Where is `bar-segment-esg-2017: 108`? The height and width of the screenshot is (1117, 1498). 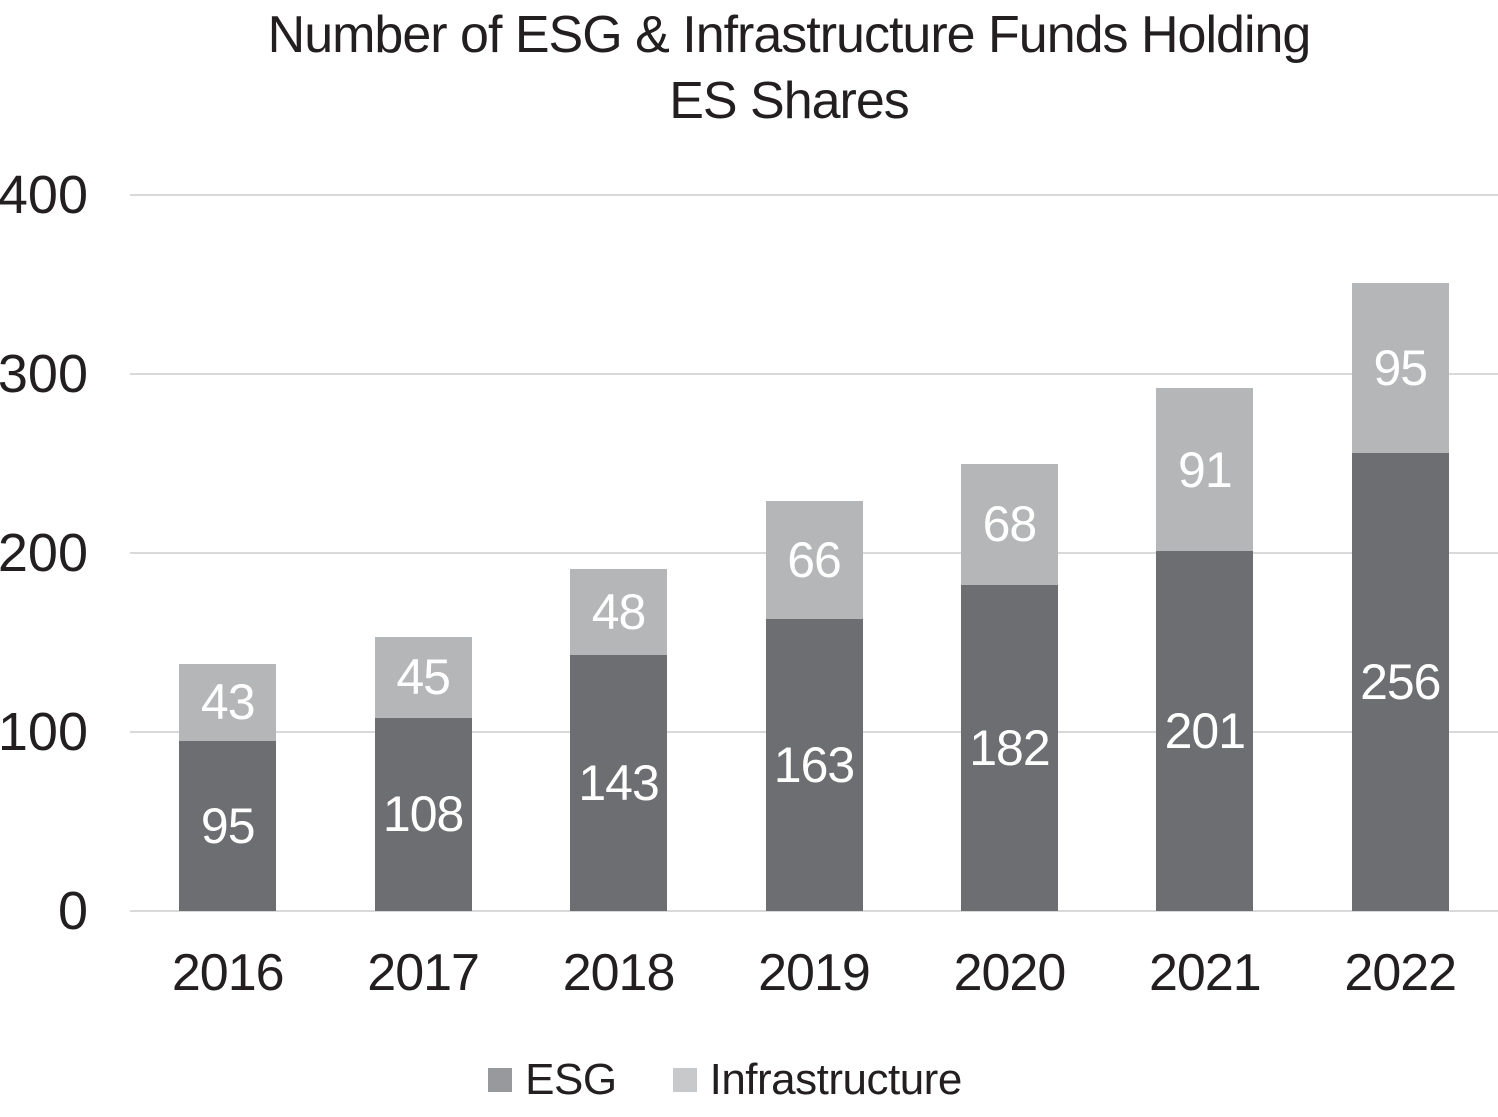
bar-segment-esg-2017: 108 is located at coordinates (423, 814).